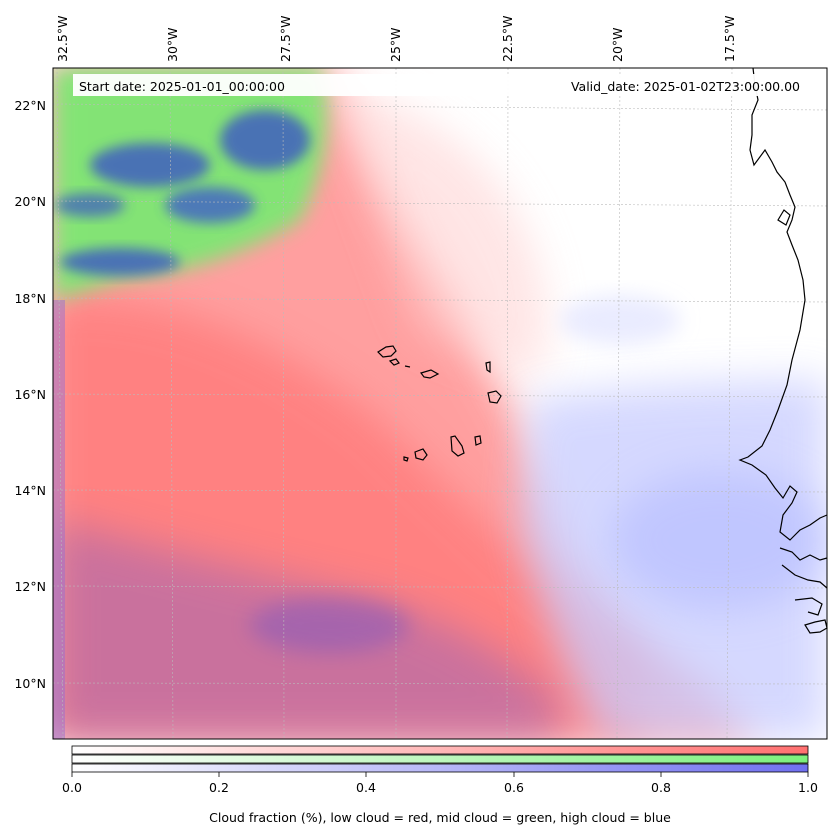 The width and height of the screenshot is (837, 836). What do you see at coordinates (440, 768) in the screenshot?
I see `colorbar-high-cloud` at bounding box center [440, 768].